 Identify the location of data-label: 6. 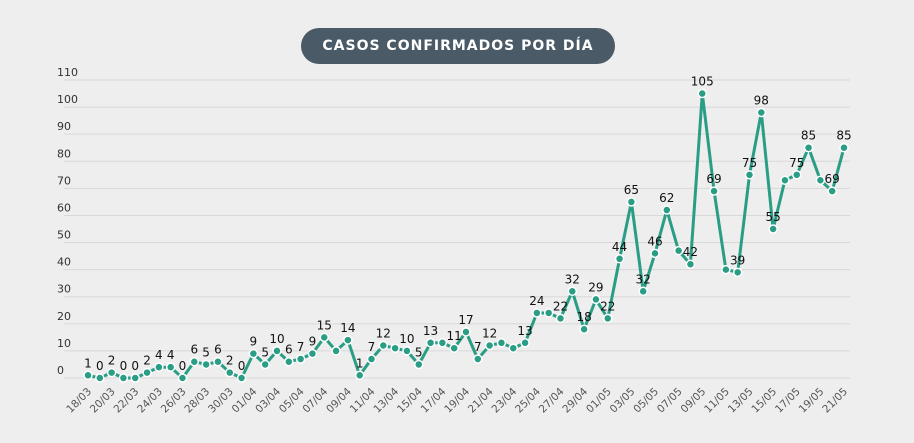
(218, 350).